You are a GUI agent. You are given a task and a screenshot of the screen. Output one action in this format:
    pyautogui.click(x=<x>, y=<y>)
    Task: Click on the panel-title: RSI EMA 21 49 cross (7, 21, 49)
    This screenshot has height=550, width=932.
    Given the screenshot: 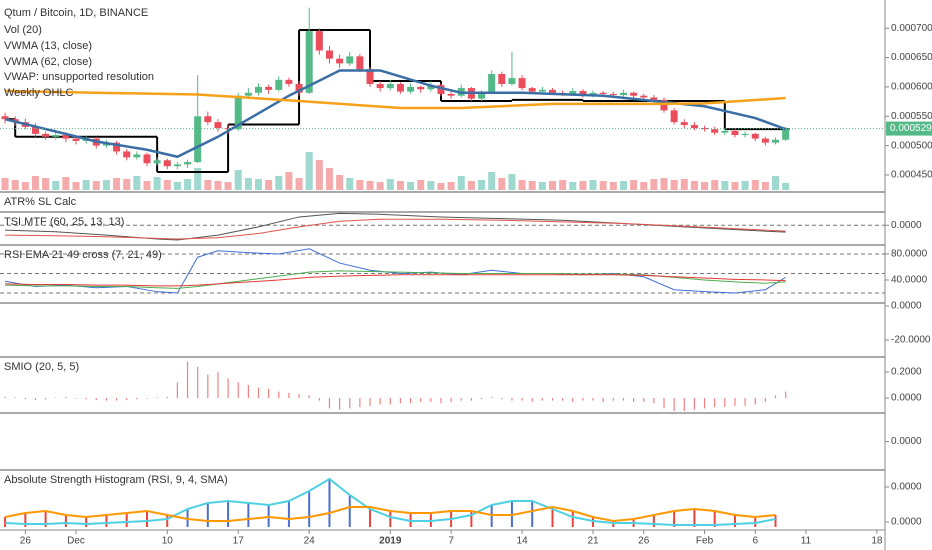 What is the action you would take?
    pyautogui.click(x=83, y=255)
    